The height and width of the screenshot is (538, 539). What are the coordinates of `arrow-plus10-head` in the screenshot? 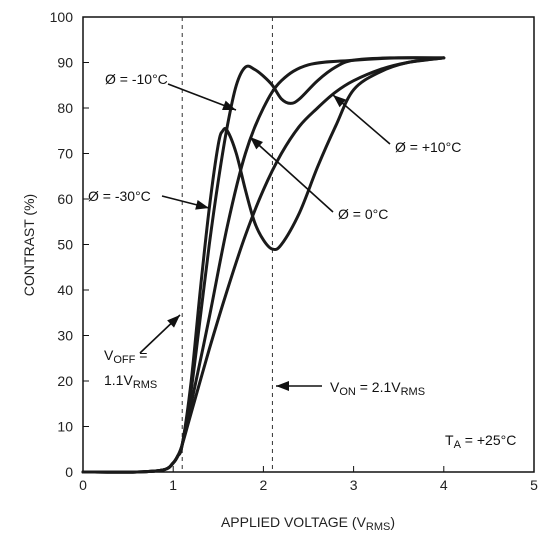 It's located at (340, 101).